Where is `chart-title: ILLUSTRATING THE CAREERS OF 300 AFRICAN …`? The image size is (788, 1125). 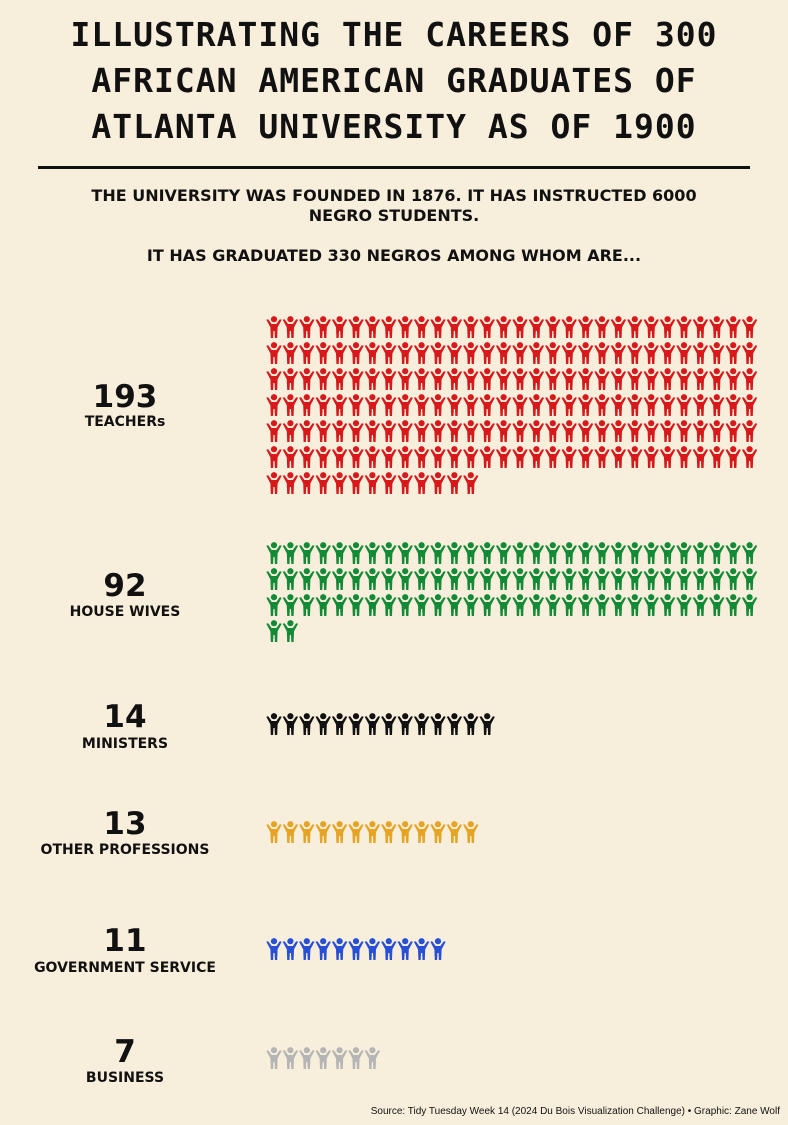 chart-title: ILLUSTRATING THE CAREERS OF 300 AFRICAN … is located at coordinates (394, 80).